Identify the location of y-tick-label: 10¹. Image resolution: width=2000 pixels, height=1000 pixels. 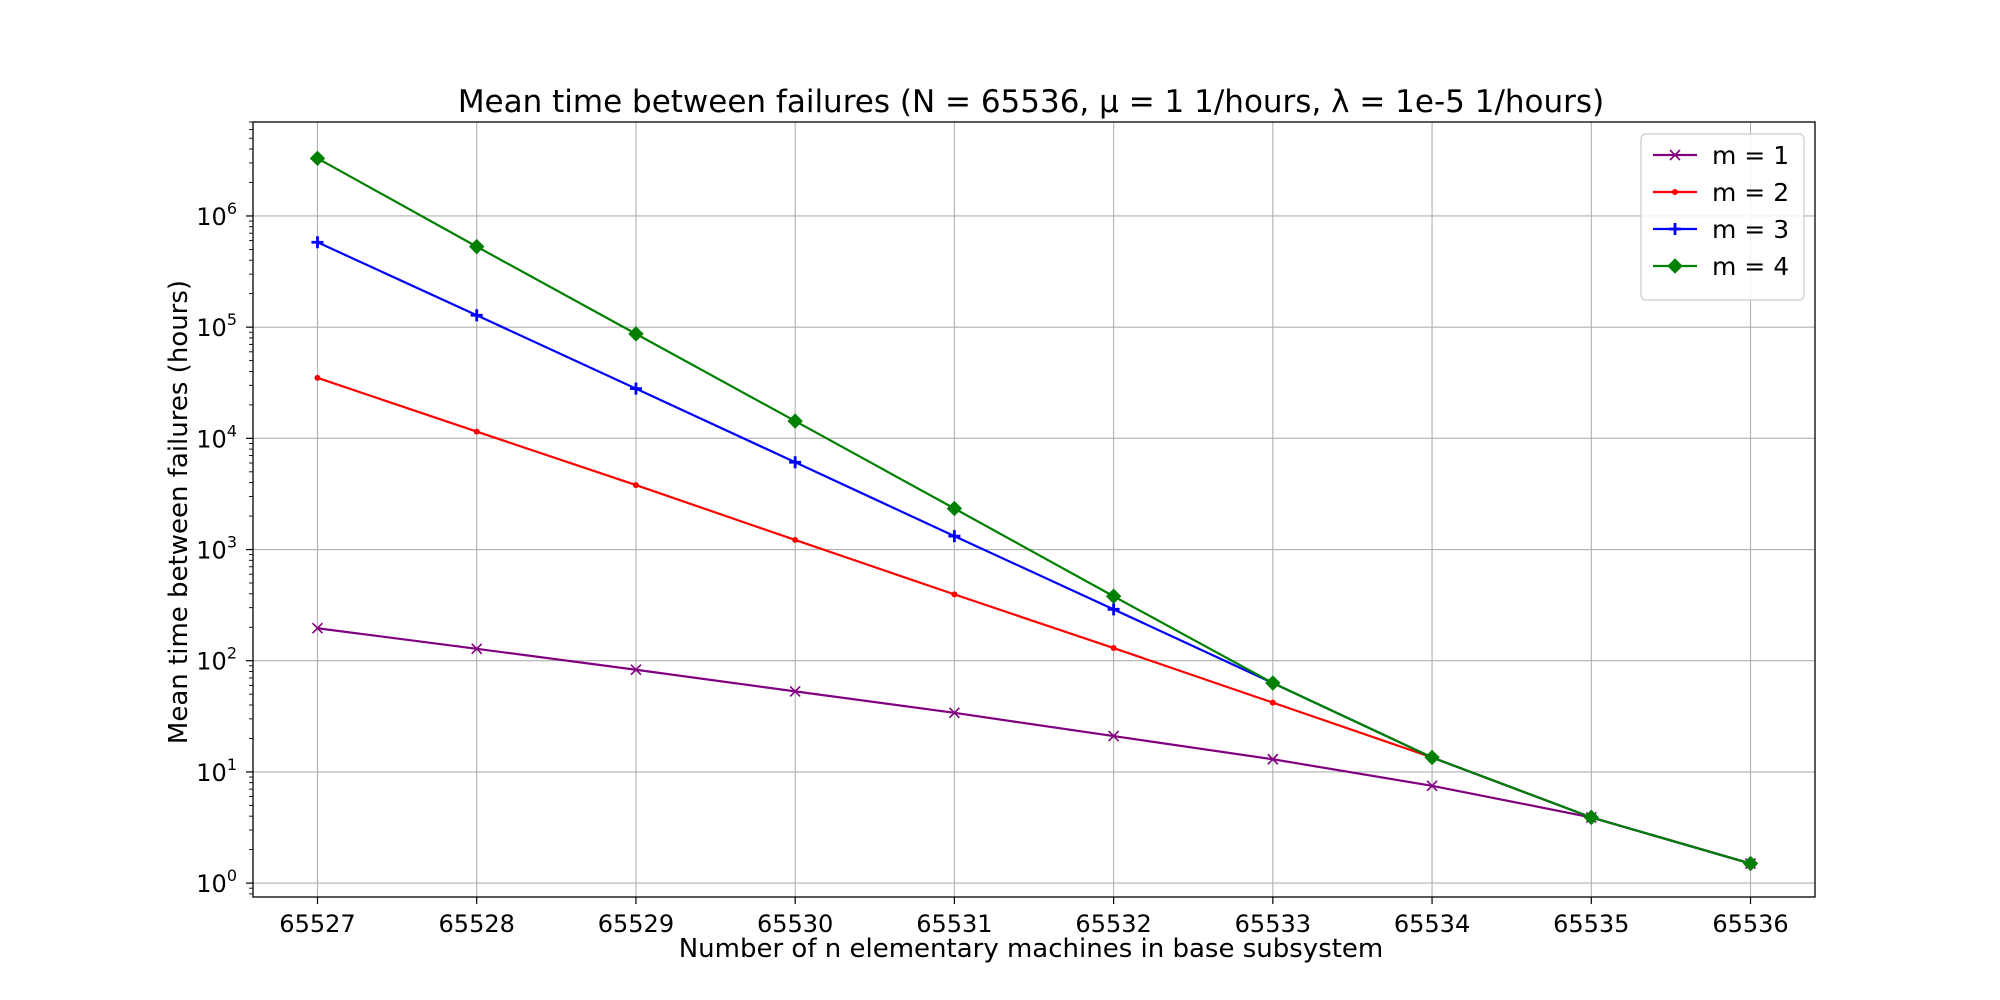
(216, 771).